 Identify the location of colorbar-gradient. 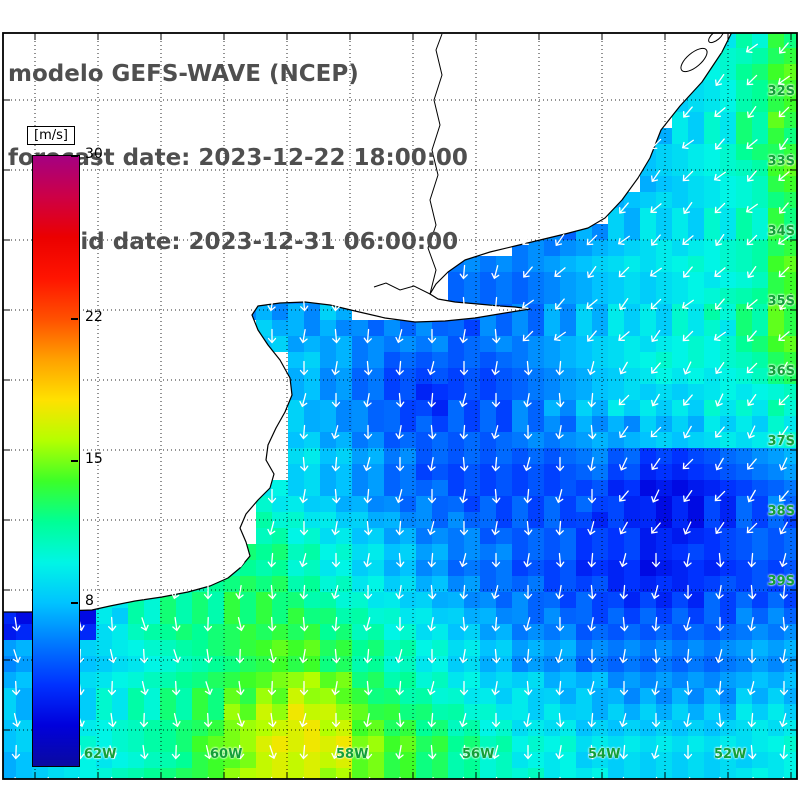
(56, 461).